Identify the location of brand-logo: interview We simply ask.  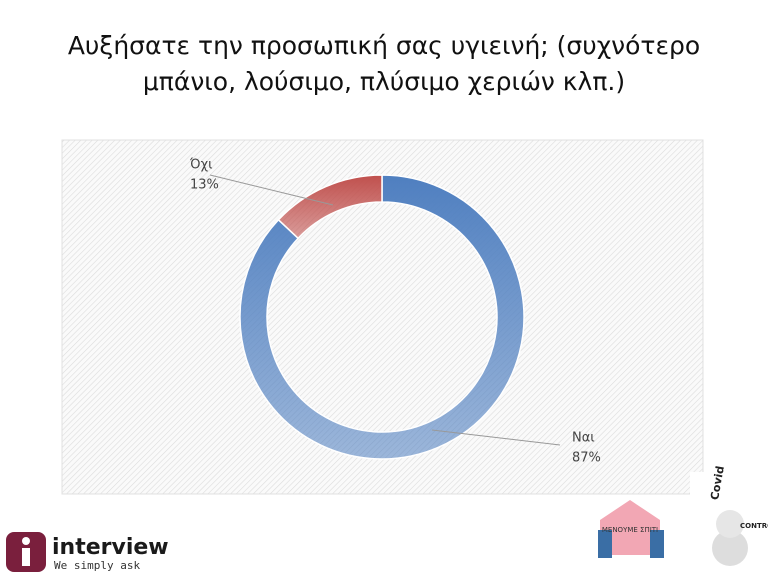
(87, 552).